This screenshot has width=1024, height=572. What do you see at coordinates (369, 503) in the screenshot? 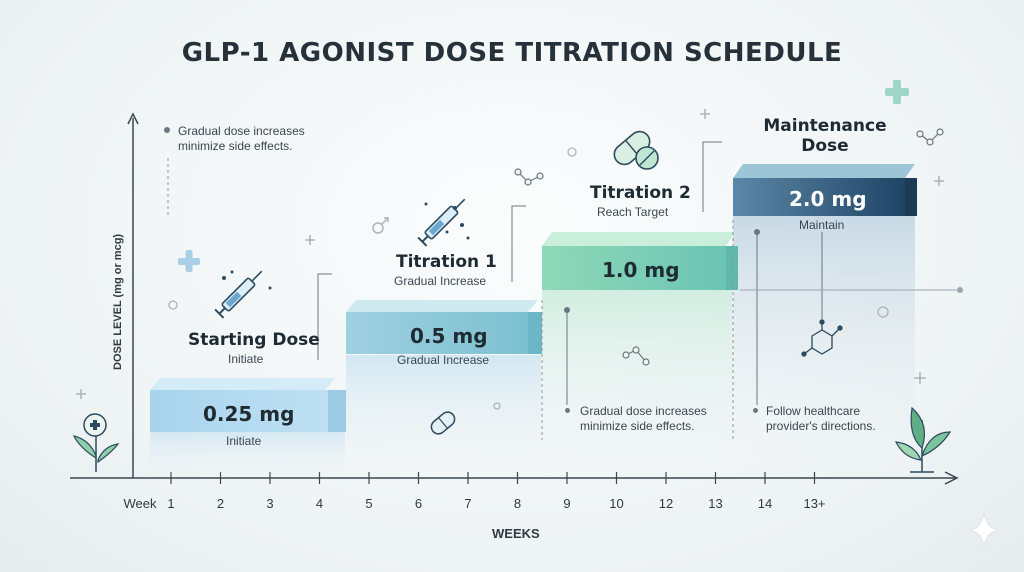
I see `x-tick-label: 5` at bounding box center [369, 503].